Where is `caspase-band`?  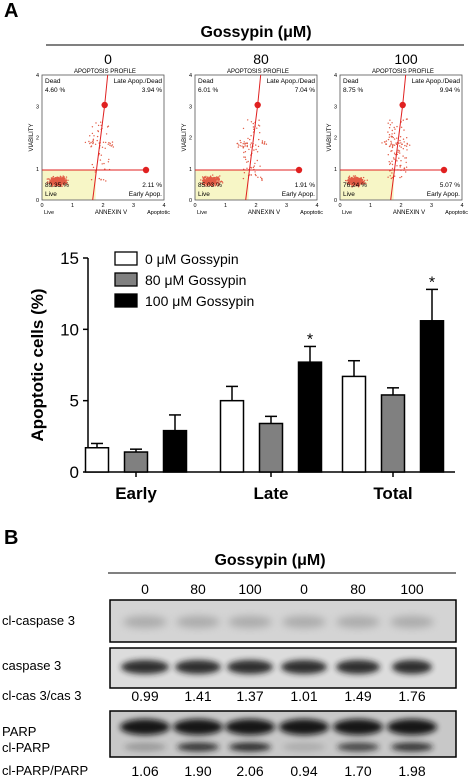 caspase-band is located at coordinates (198, 667).